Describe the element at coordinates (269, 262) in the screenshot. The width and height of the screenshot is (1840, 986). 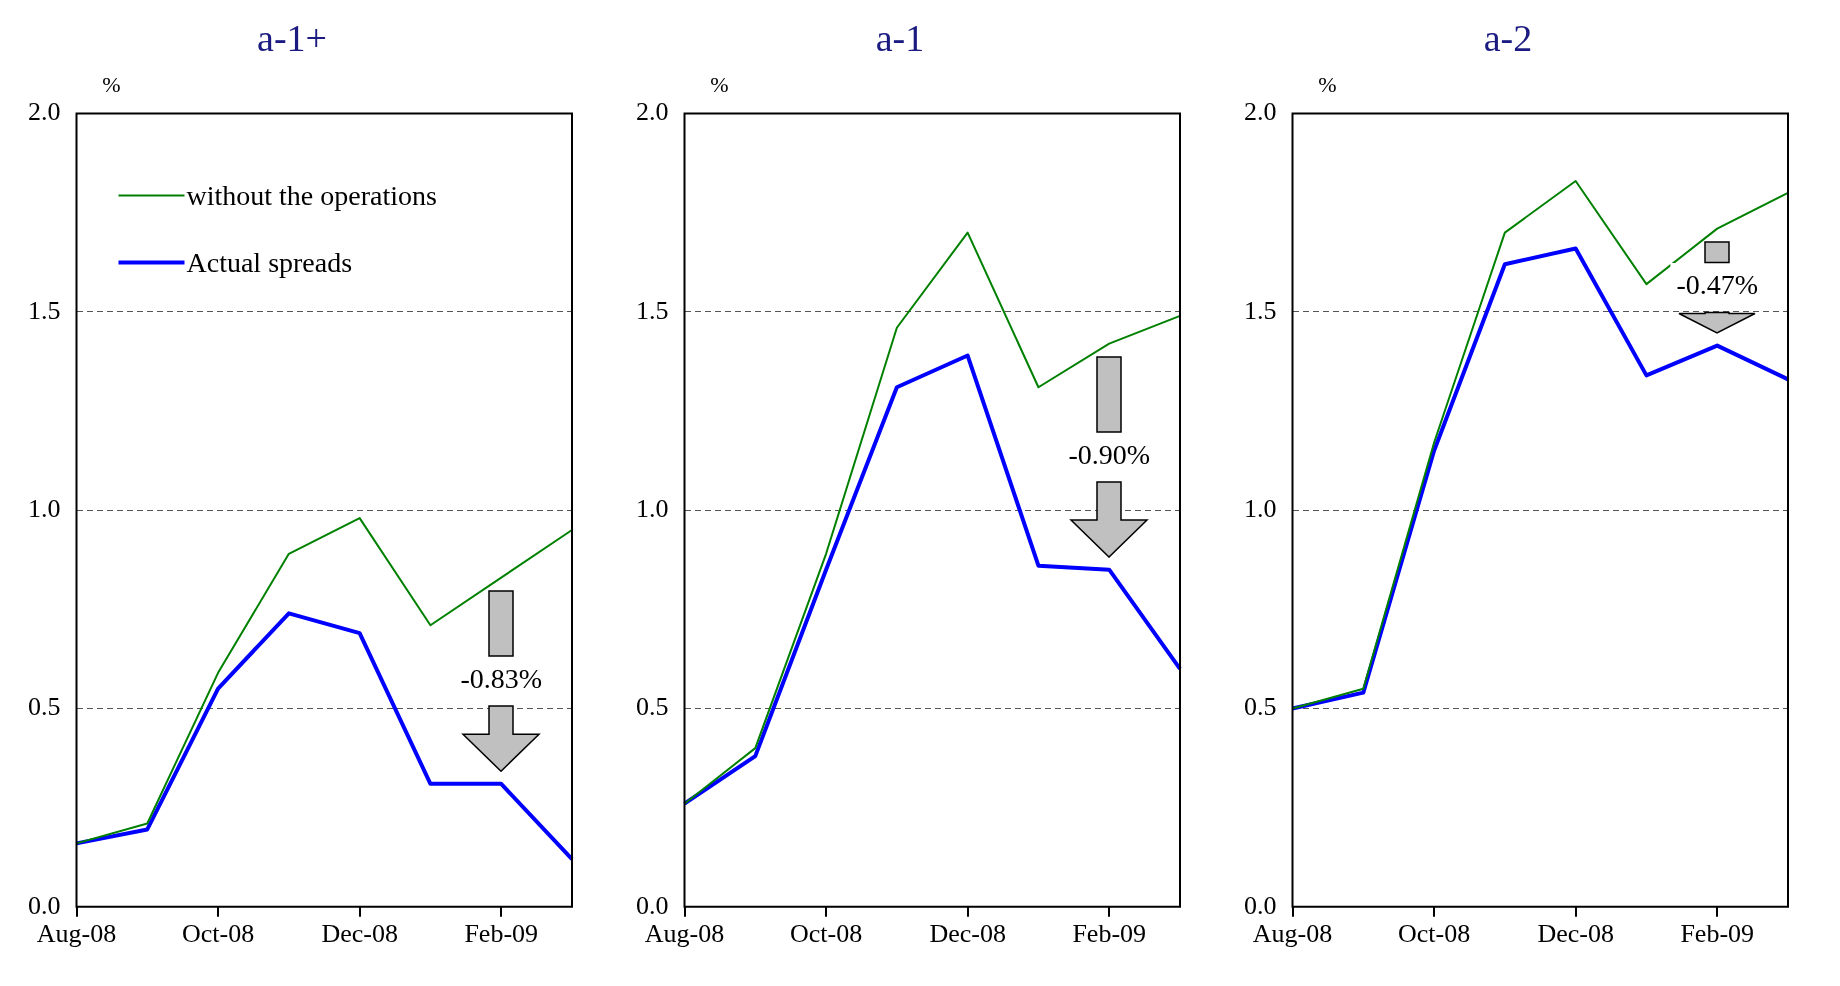
I see `legend-label: Actual spreads` at that location.